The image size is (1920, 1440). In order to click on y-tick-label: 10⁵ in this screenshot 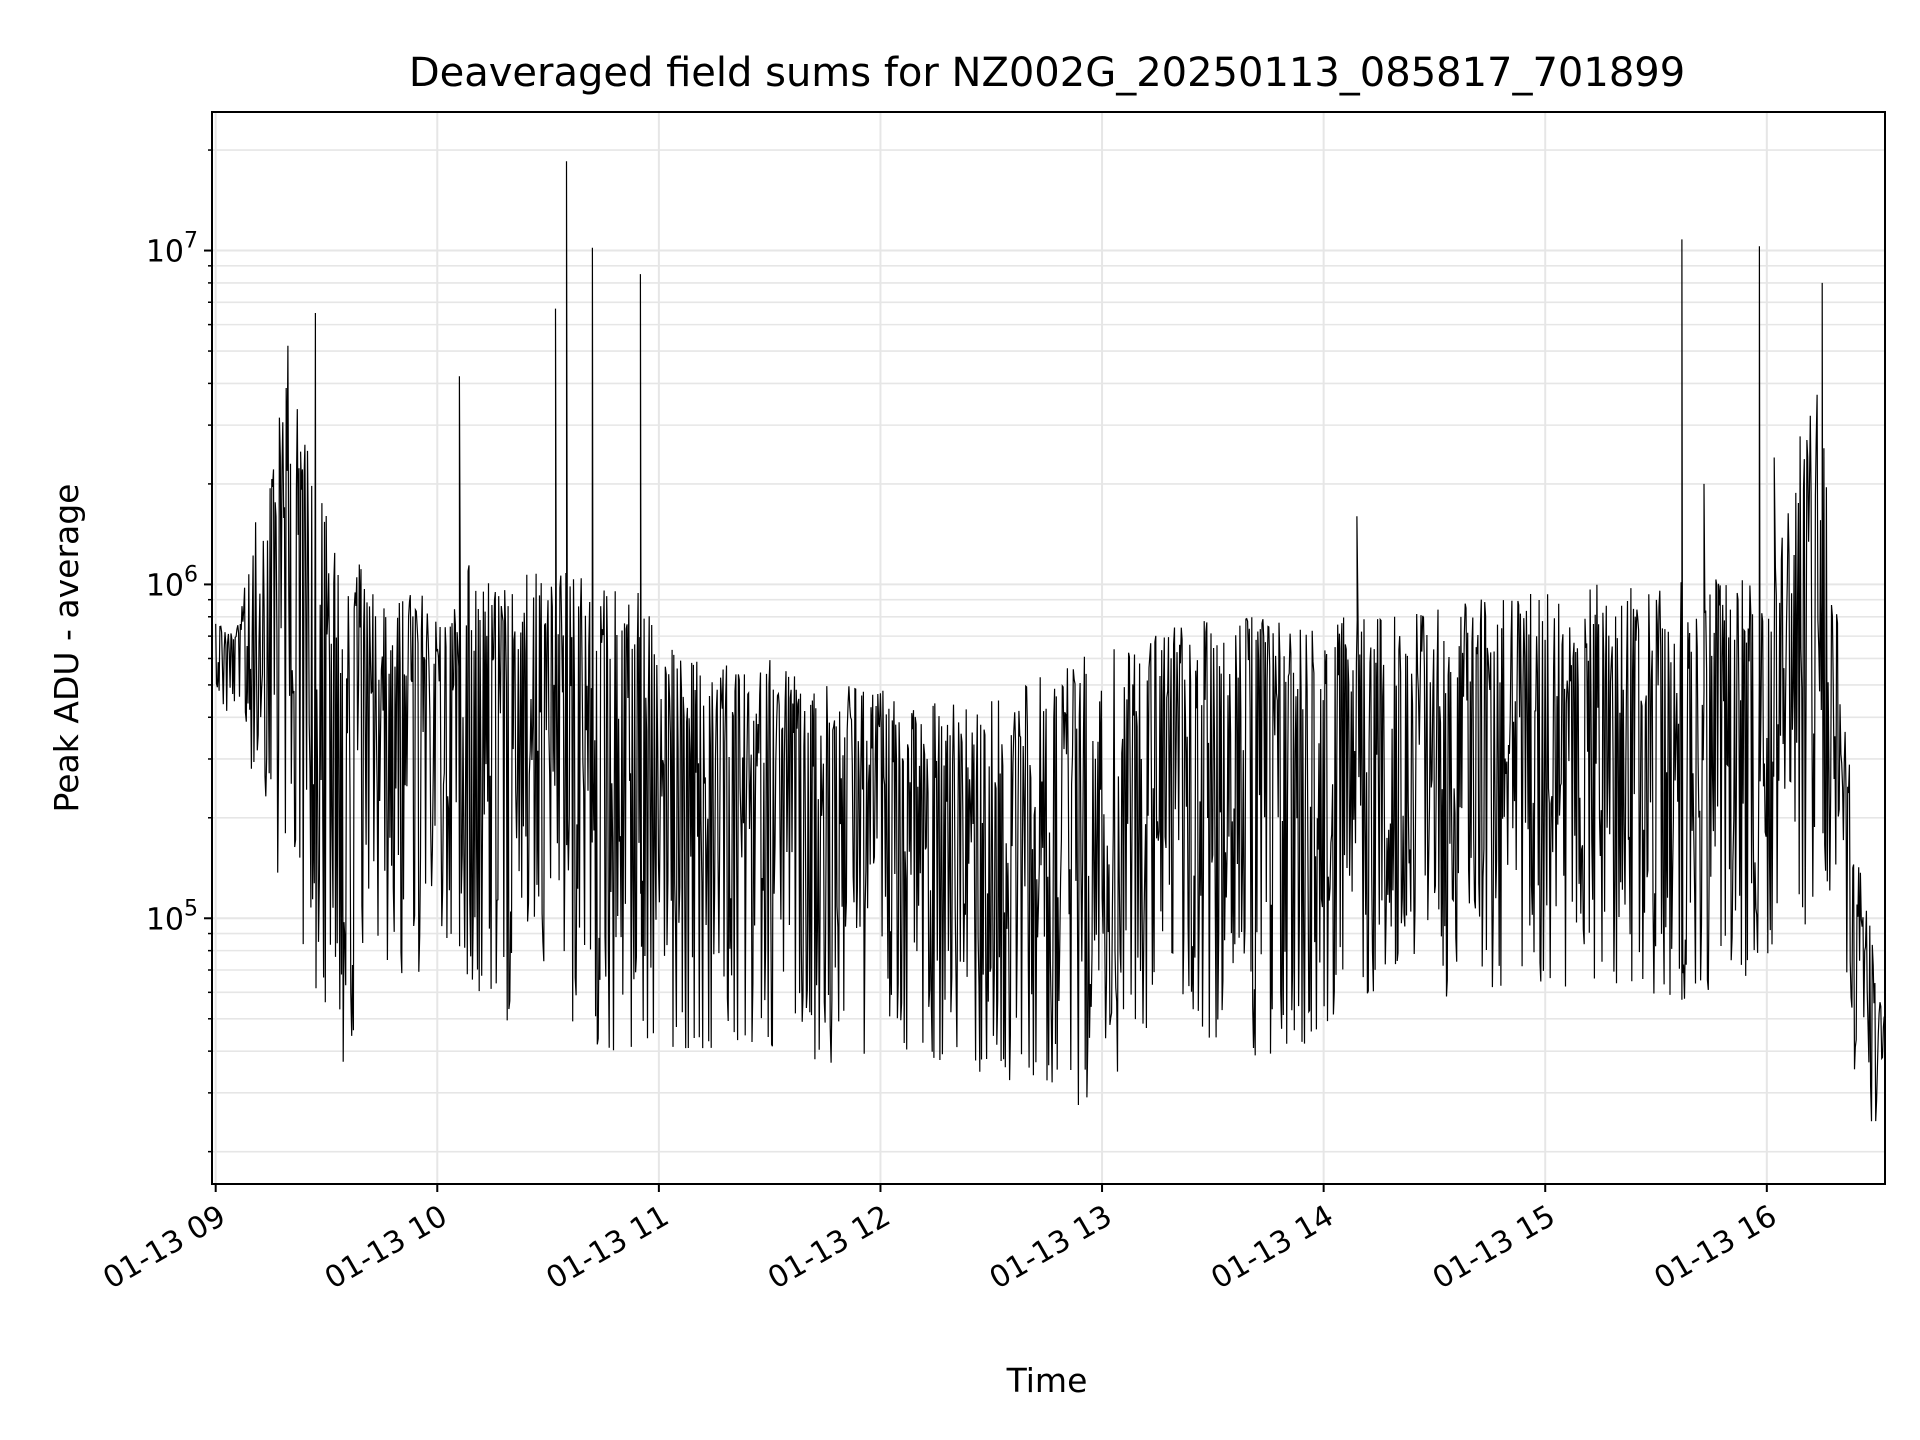, I will do `click(172, 916)`.